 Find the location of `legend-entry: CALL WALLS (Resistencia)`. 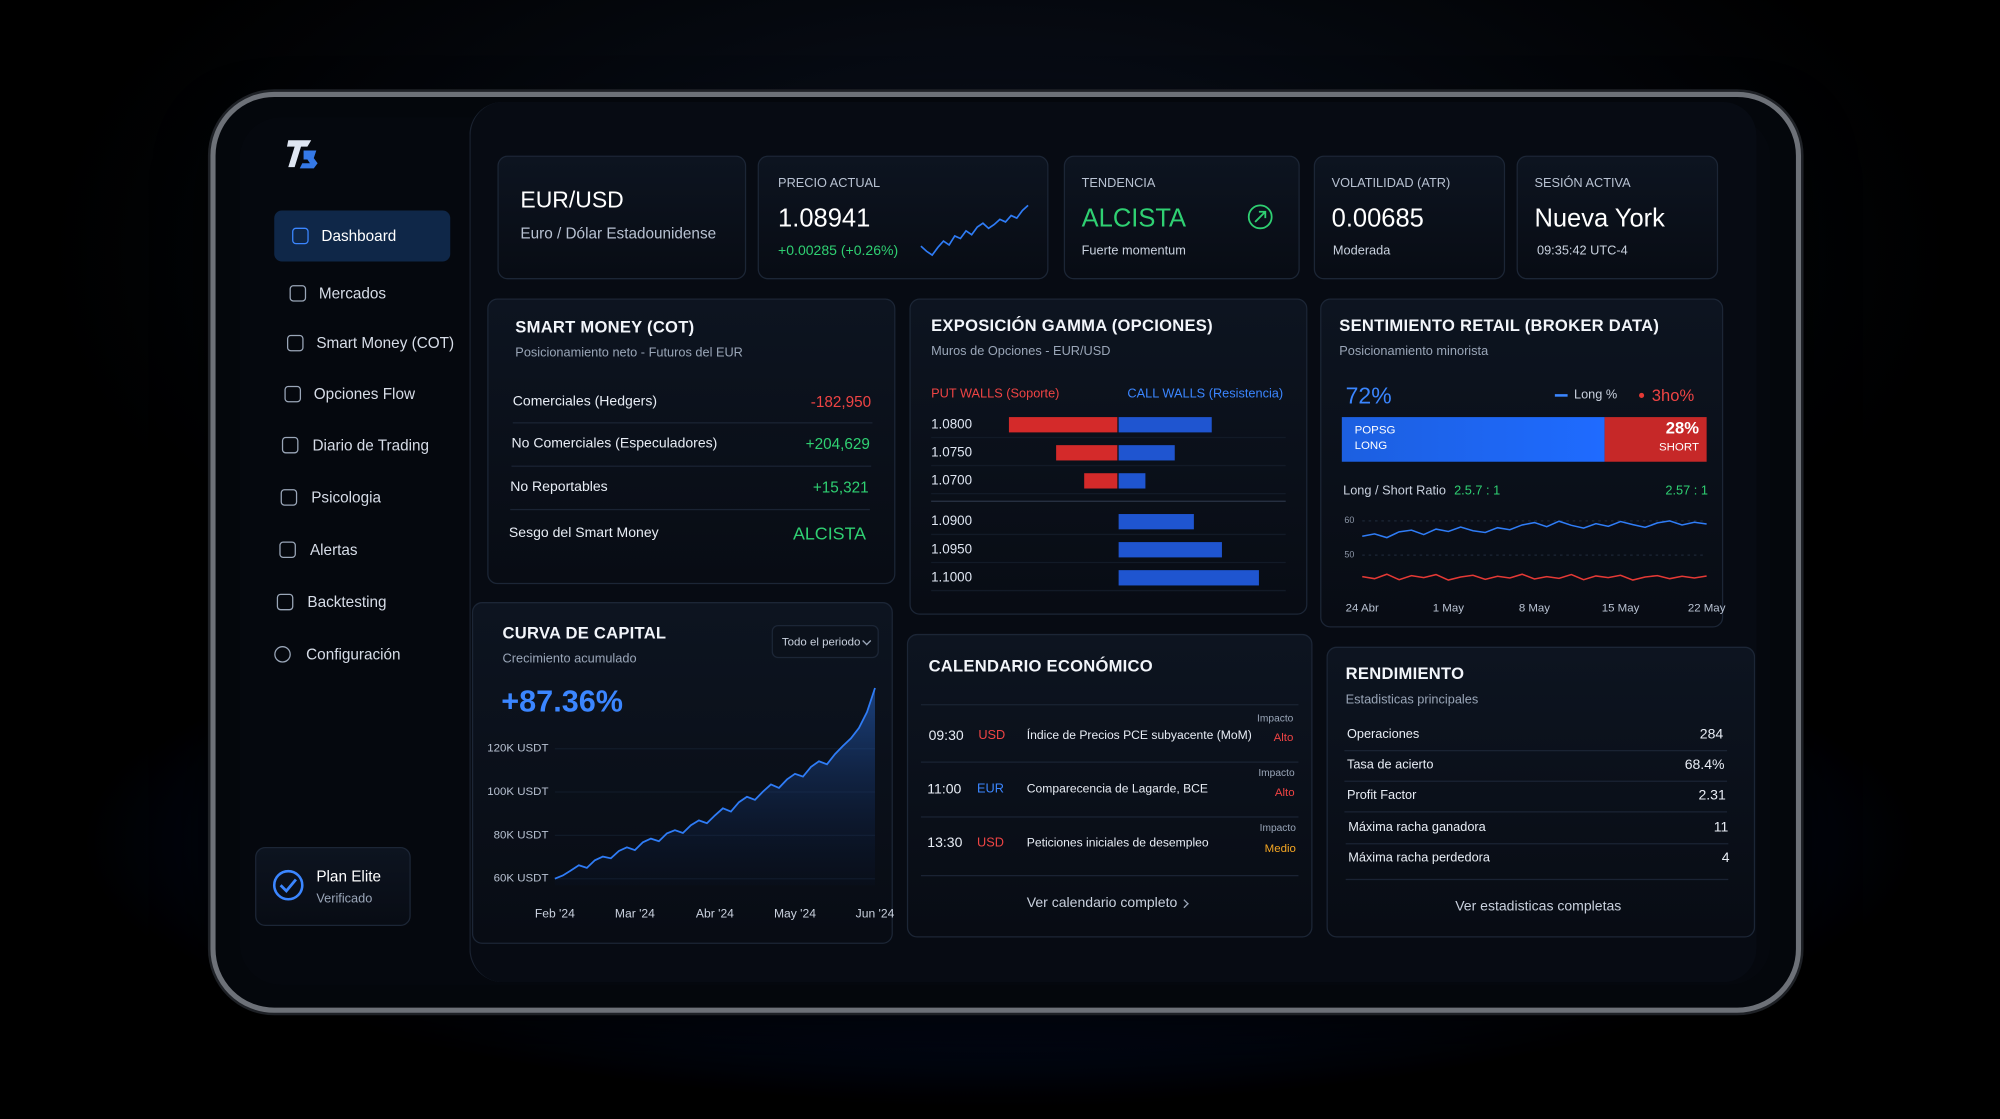

legend-entry: CALL WALLS (Resistencia) is located at coordinates (1205, 394).